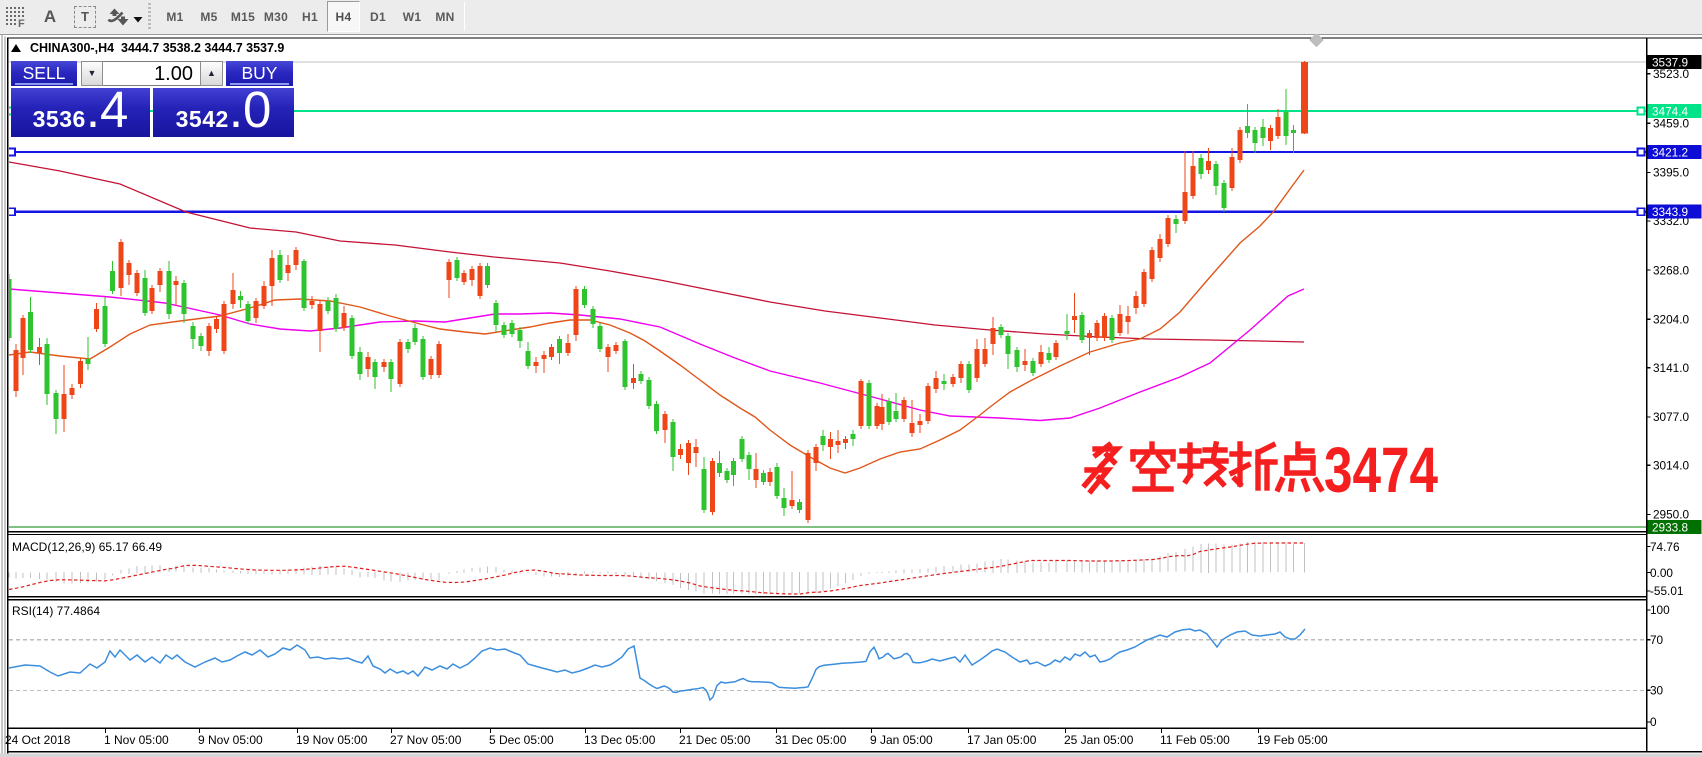  Describe the element at coordinates (715, 740) in the screenshot. I see `svg-text: 21 Dec 05:00` at that location.